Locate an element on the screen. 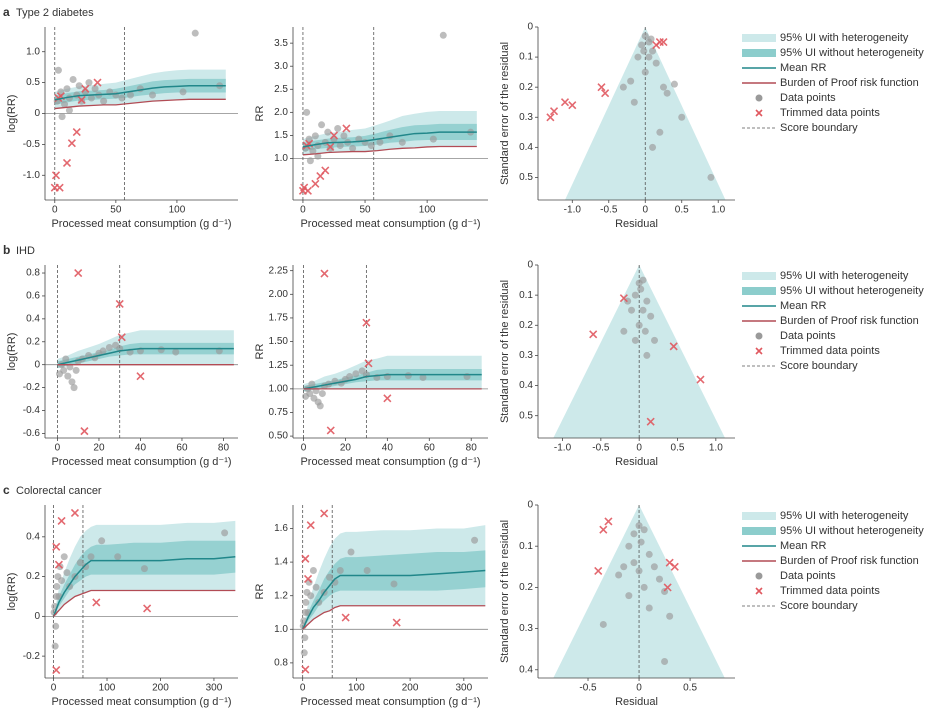 The image size is (945, 713). x-tick-label: 100 is located at coordinates (107, 688).